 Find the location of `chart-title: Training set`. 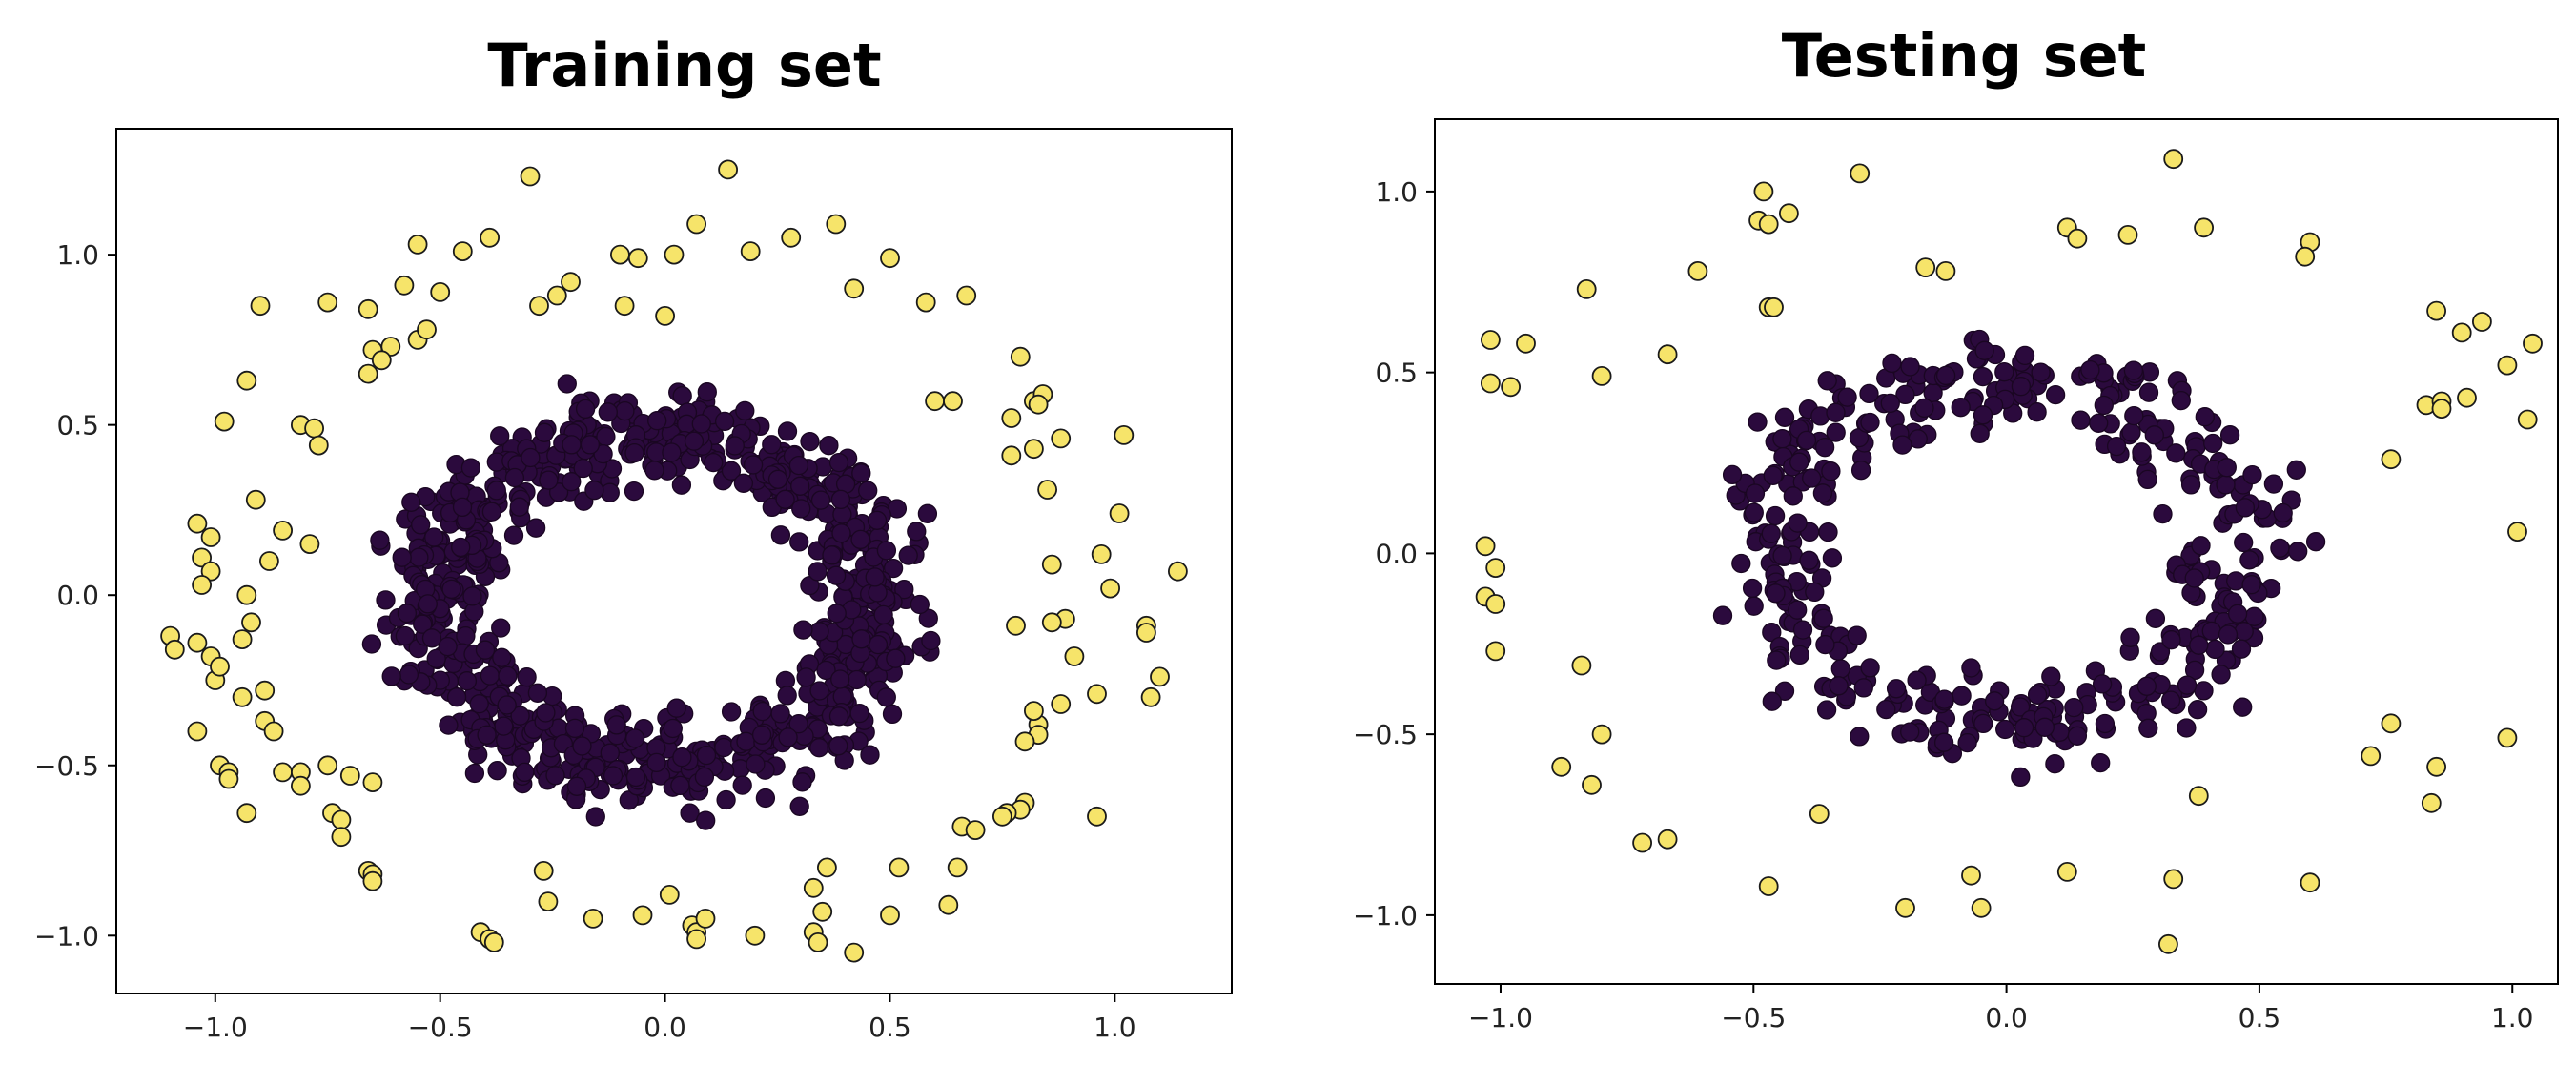

chart-title: Training set is located at coordinates (684, 66).